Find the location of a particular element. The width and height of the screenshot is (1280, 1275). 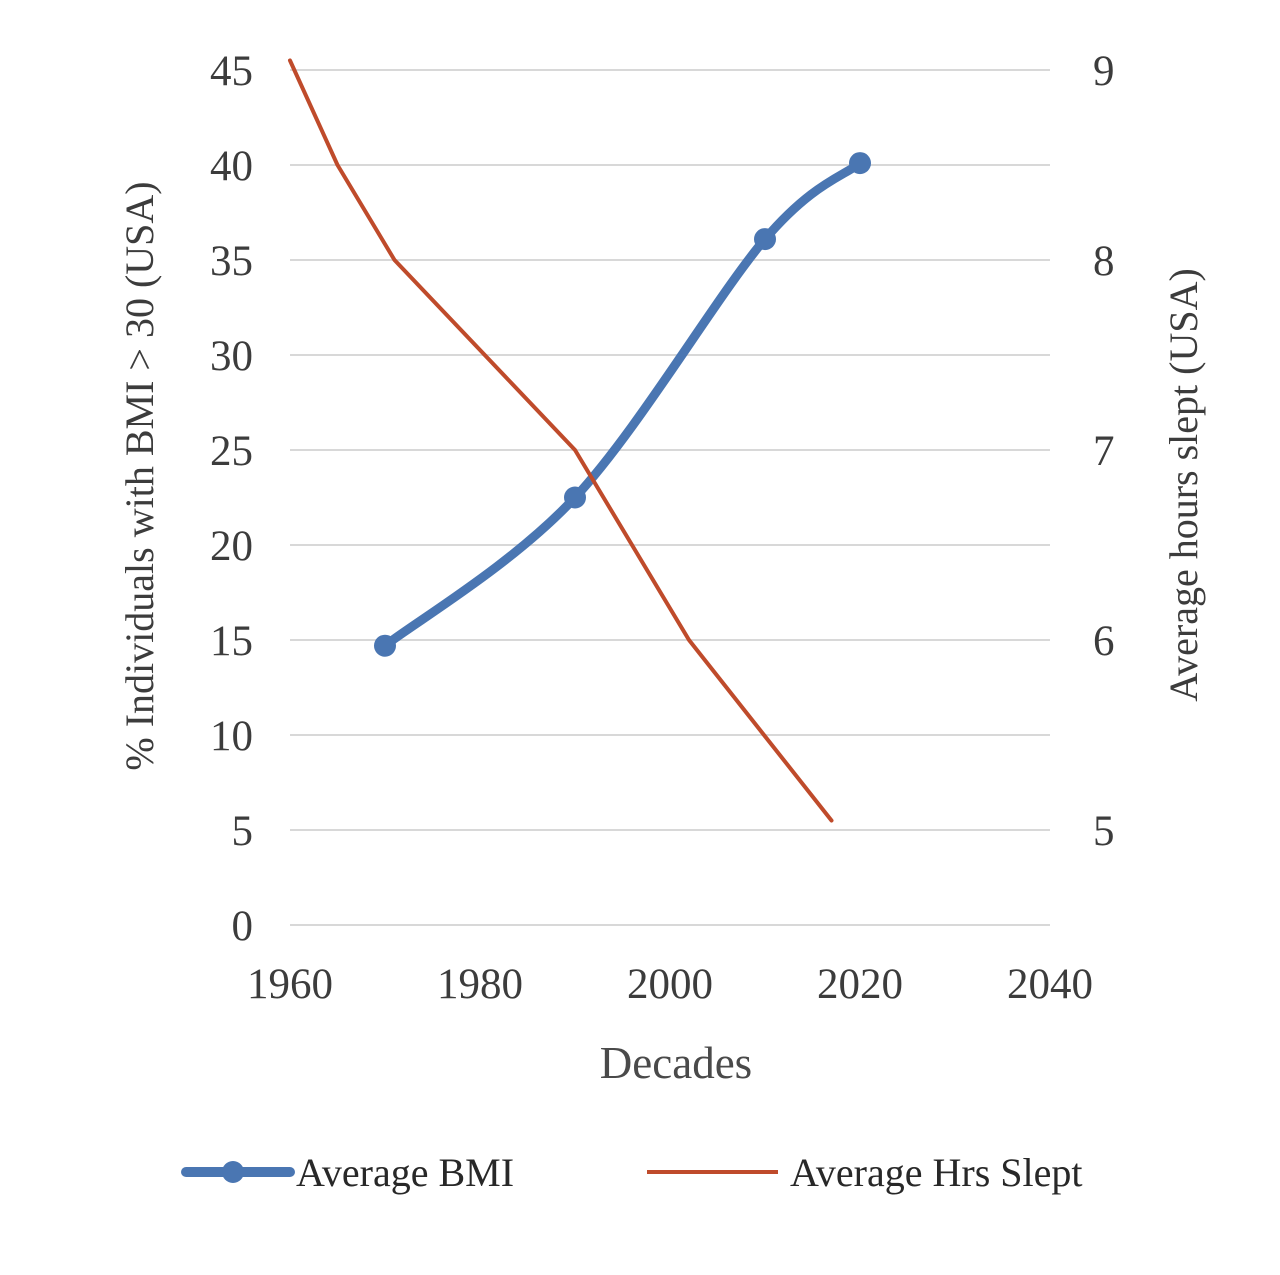

y-left-tick-label: 15 is located at coordinates (231, 641).